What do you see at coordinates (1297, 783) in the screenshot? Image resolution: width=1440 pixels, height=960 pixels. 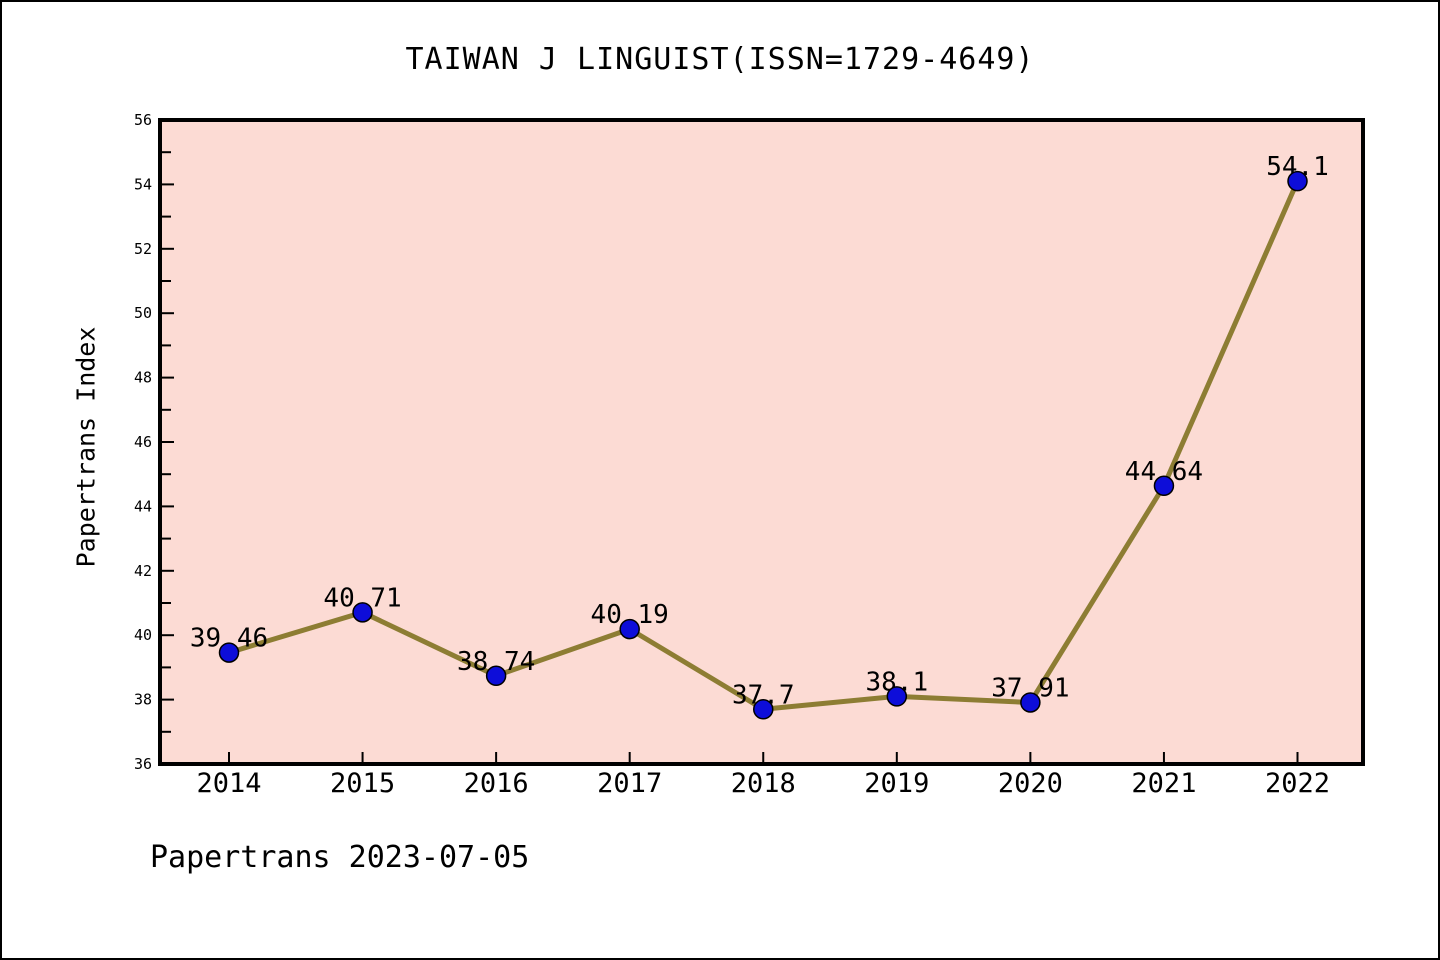 I see `x-tick-label: 2022` at bounding box center [1297, 783].